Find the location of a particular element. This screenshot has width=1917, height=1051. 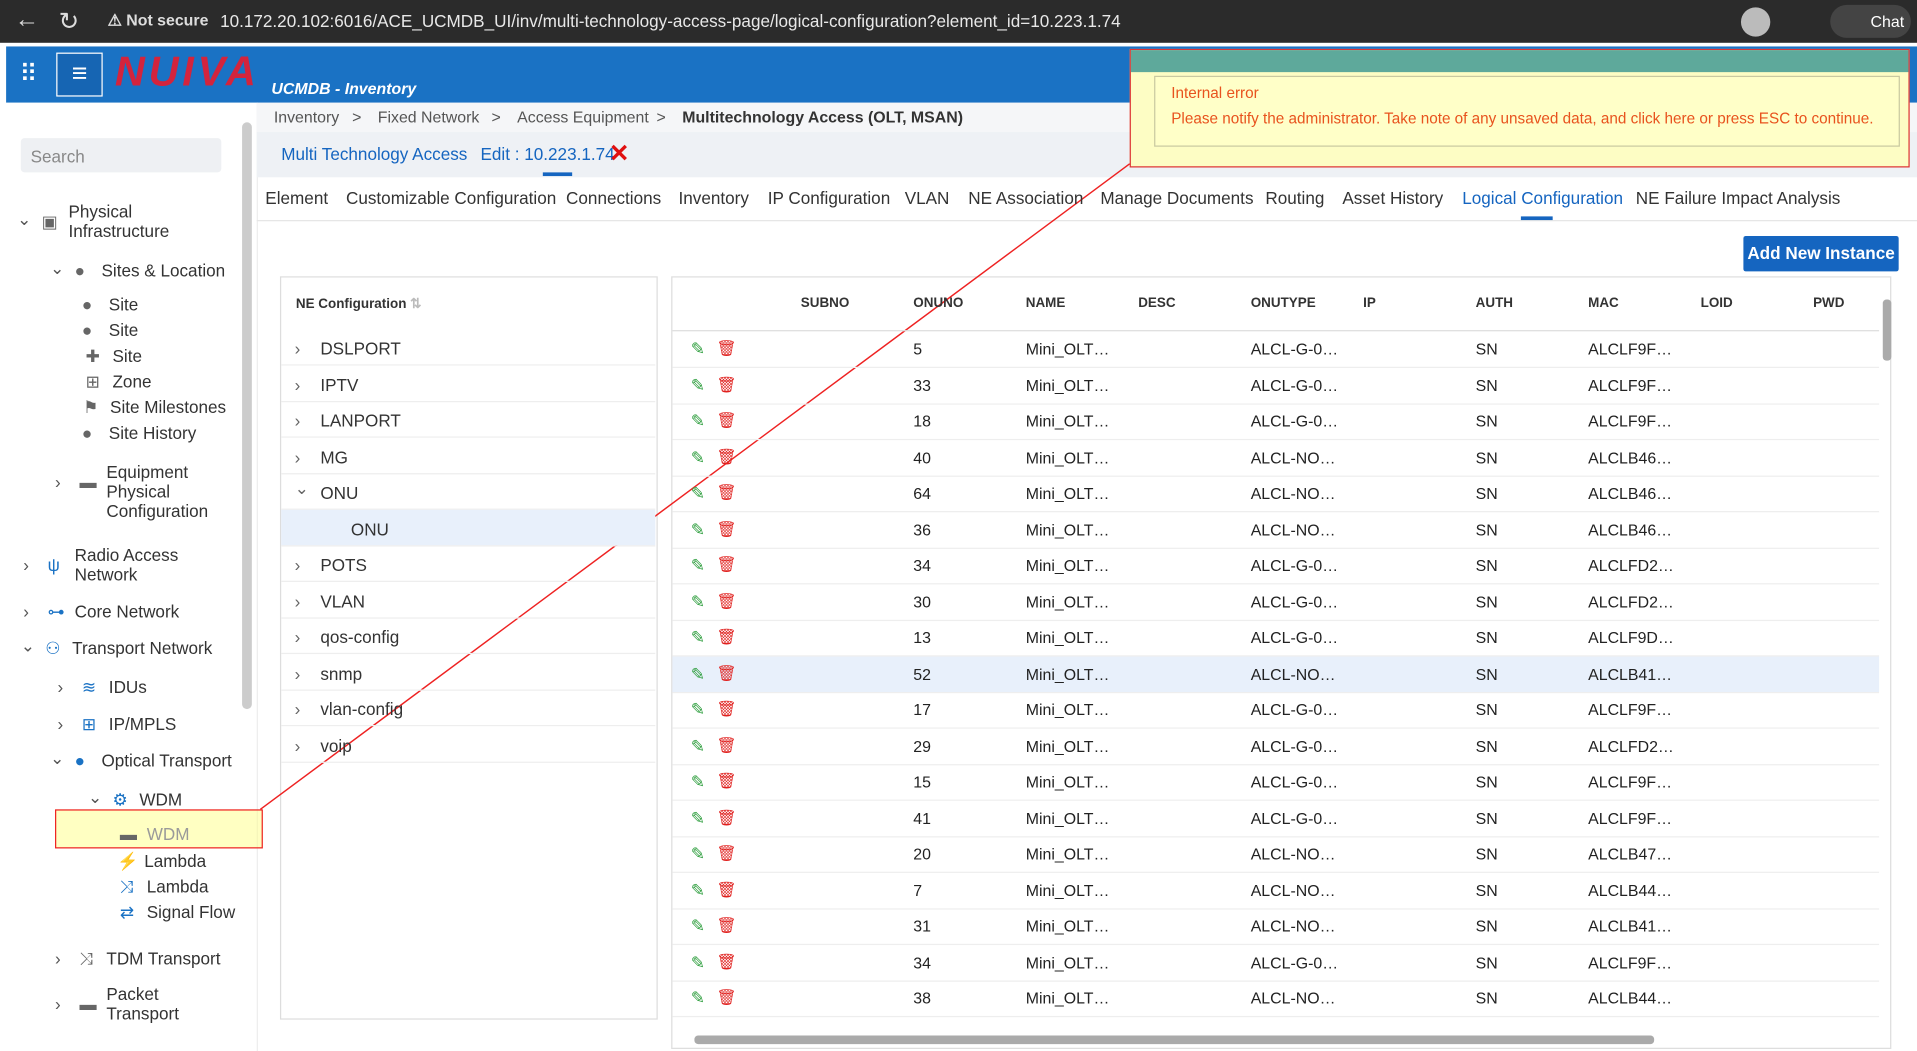

tree-item: voip is located at coordinates (336, 745).